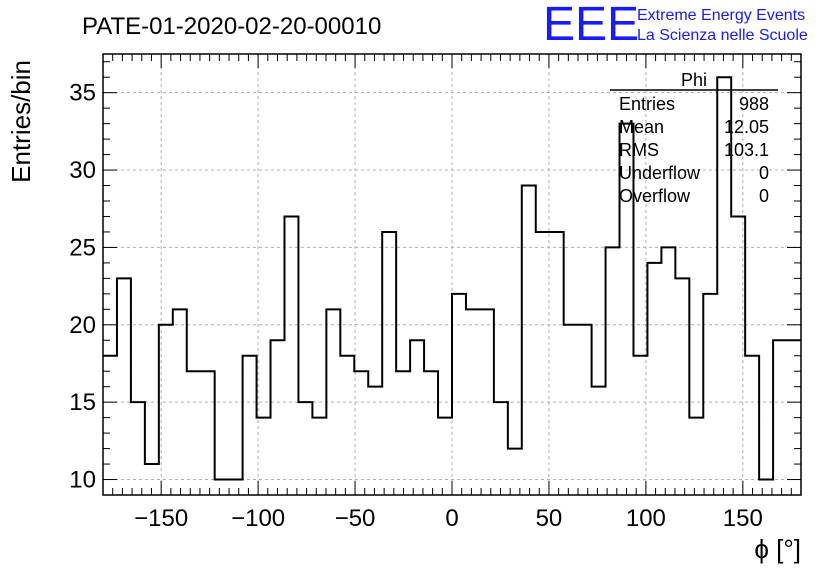 The width and height of the screenshot is (836, 572). Describe the element at coordinates (694, 80) in the screenshot. I see `stats-name: Phi` at that location.